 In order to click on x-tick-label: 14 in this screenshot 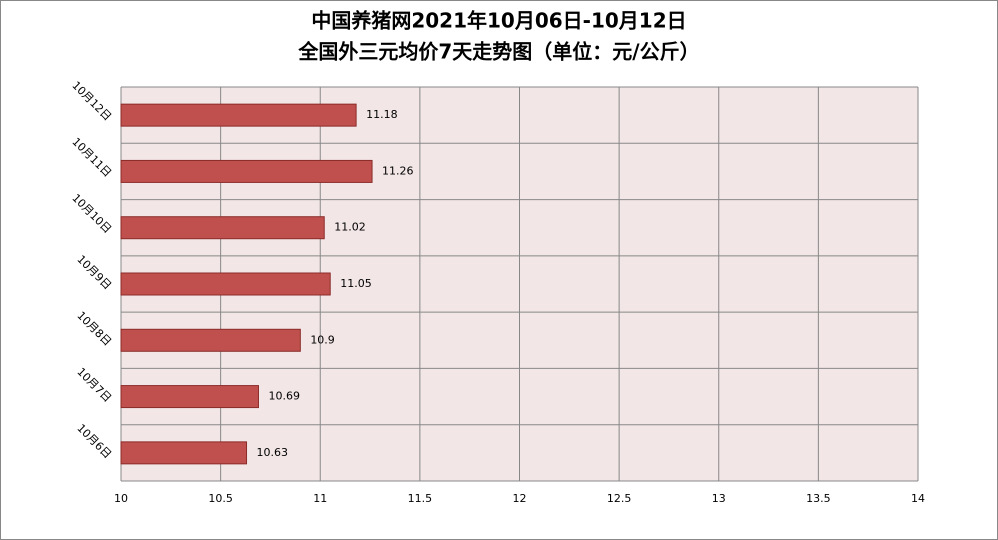, I will do `click(918, 498)`.